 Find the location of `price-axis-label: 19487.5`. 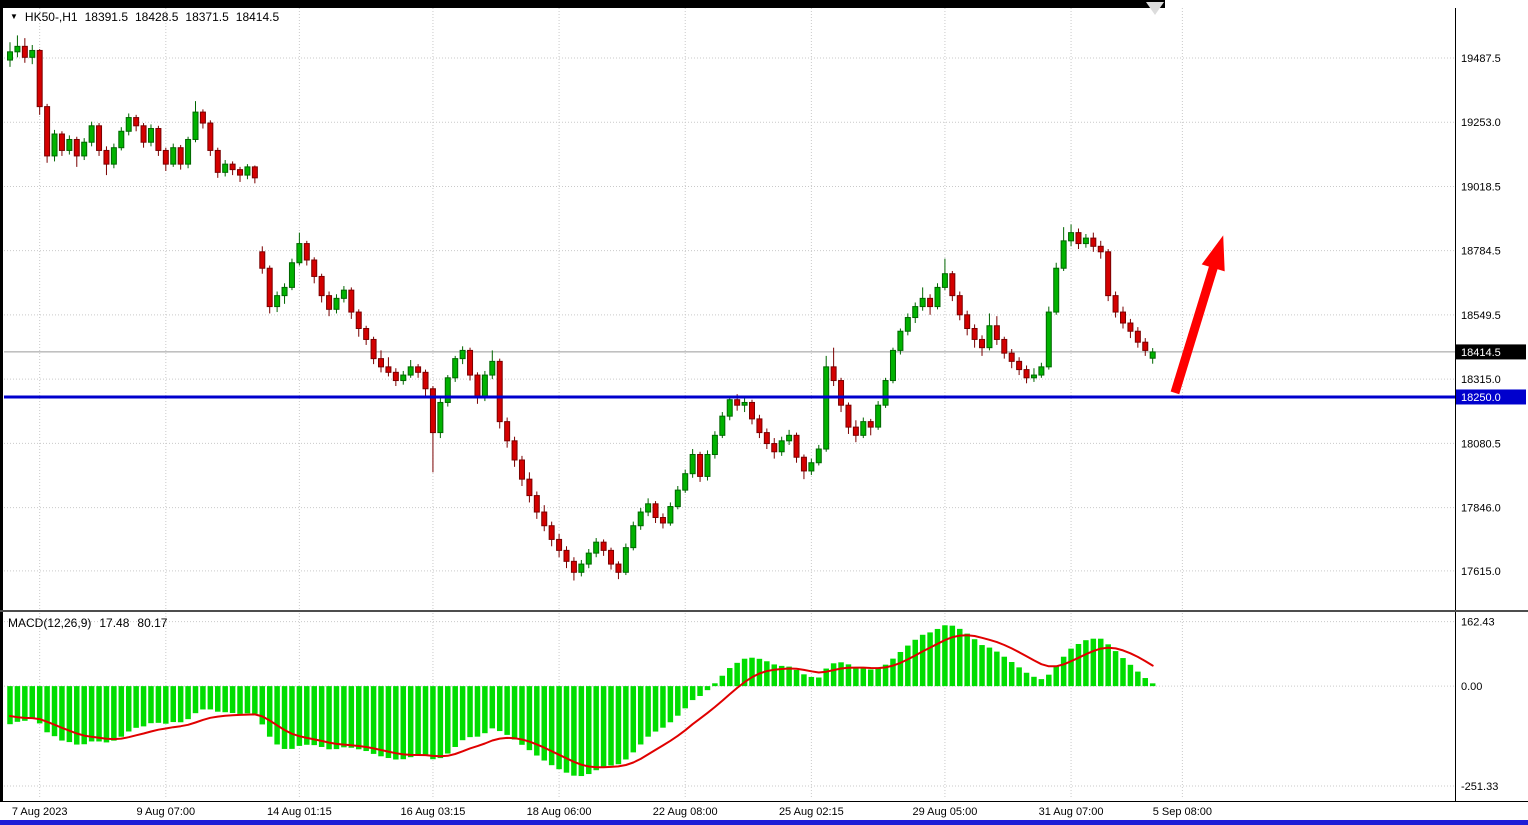

price-axis-label: 19487.5 is located at coordinates (1481, 59).